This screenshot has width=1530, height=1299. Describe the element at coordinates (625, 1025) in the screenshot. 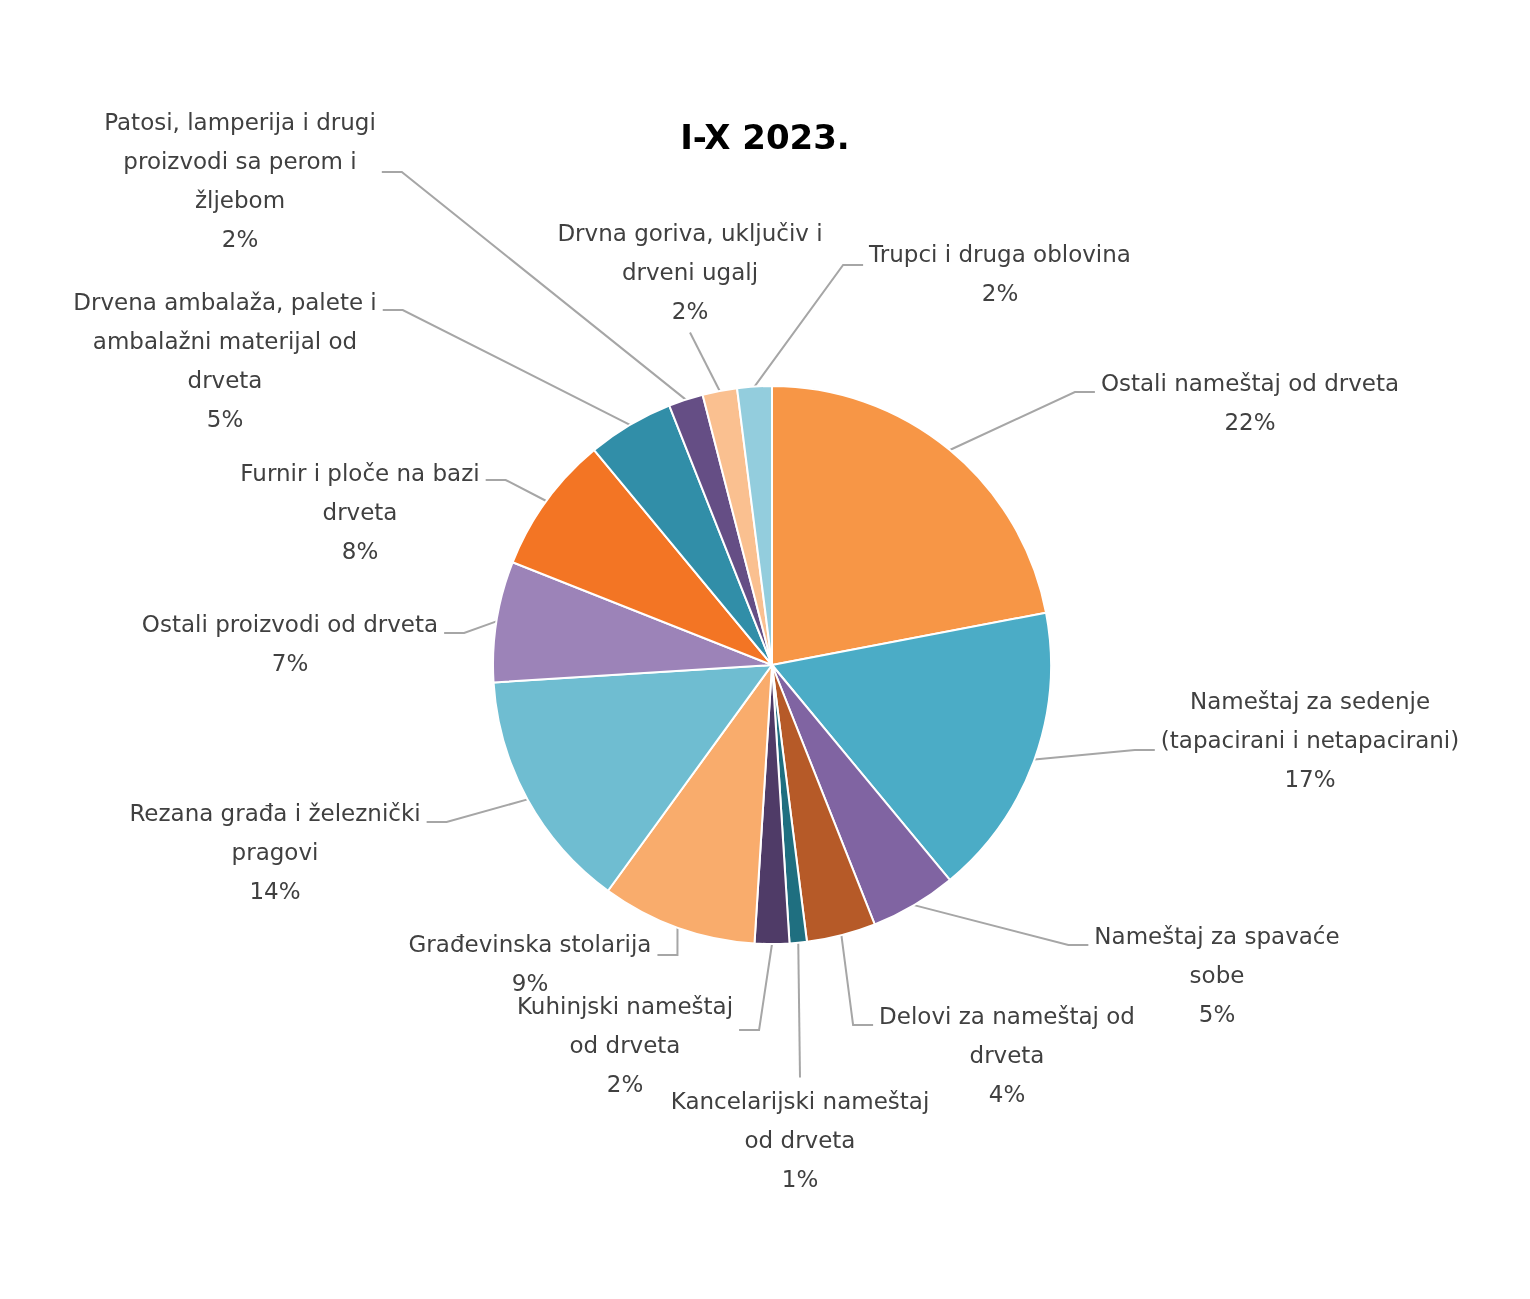

I see `slice-label: Kuhinjski nameštaj od drveta` at that location.